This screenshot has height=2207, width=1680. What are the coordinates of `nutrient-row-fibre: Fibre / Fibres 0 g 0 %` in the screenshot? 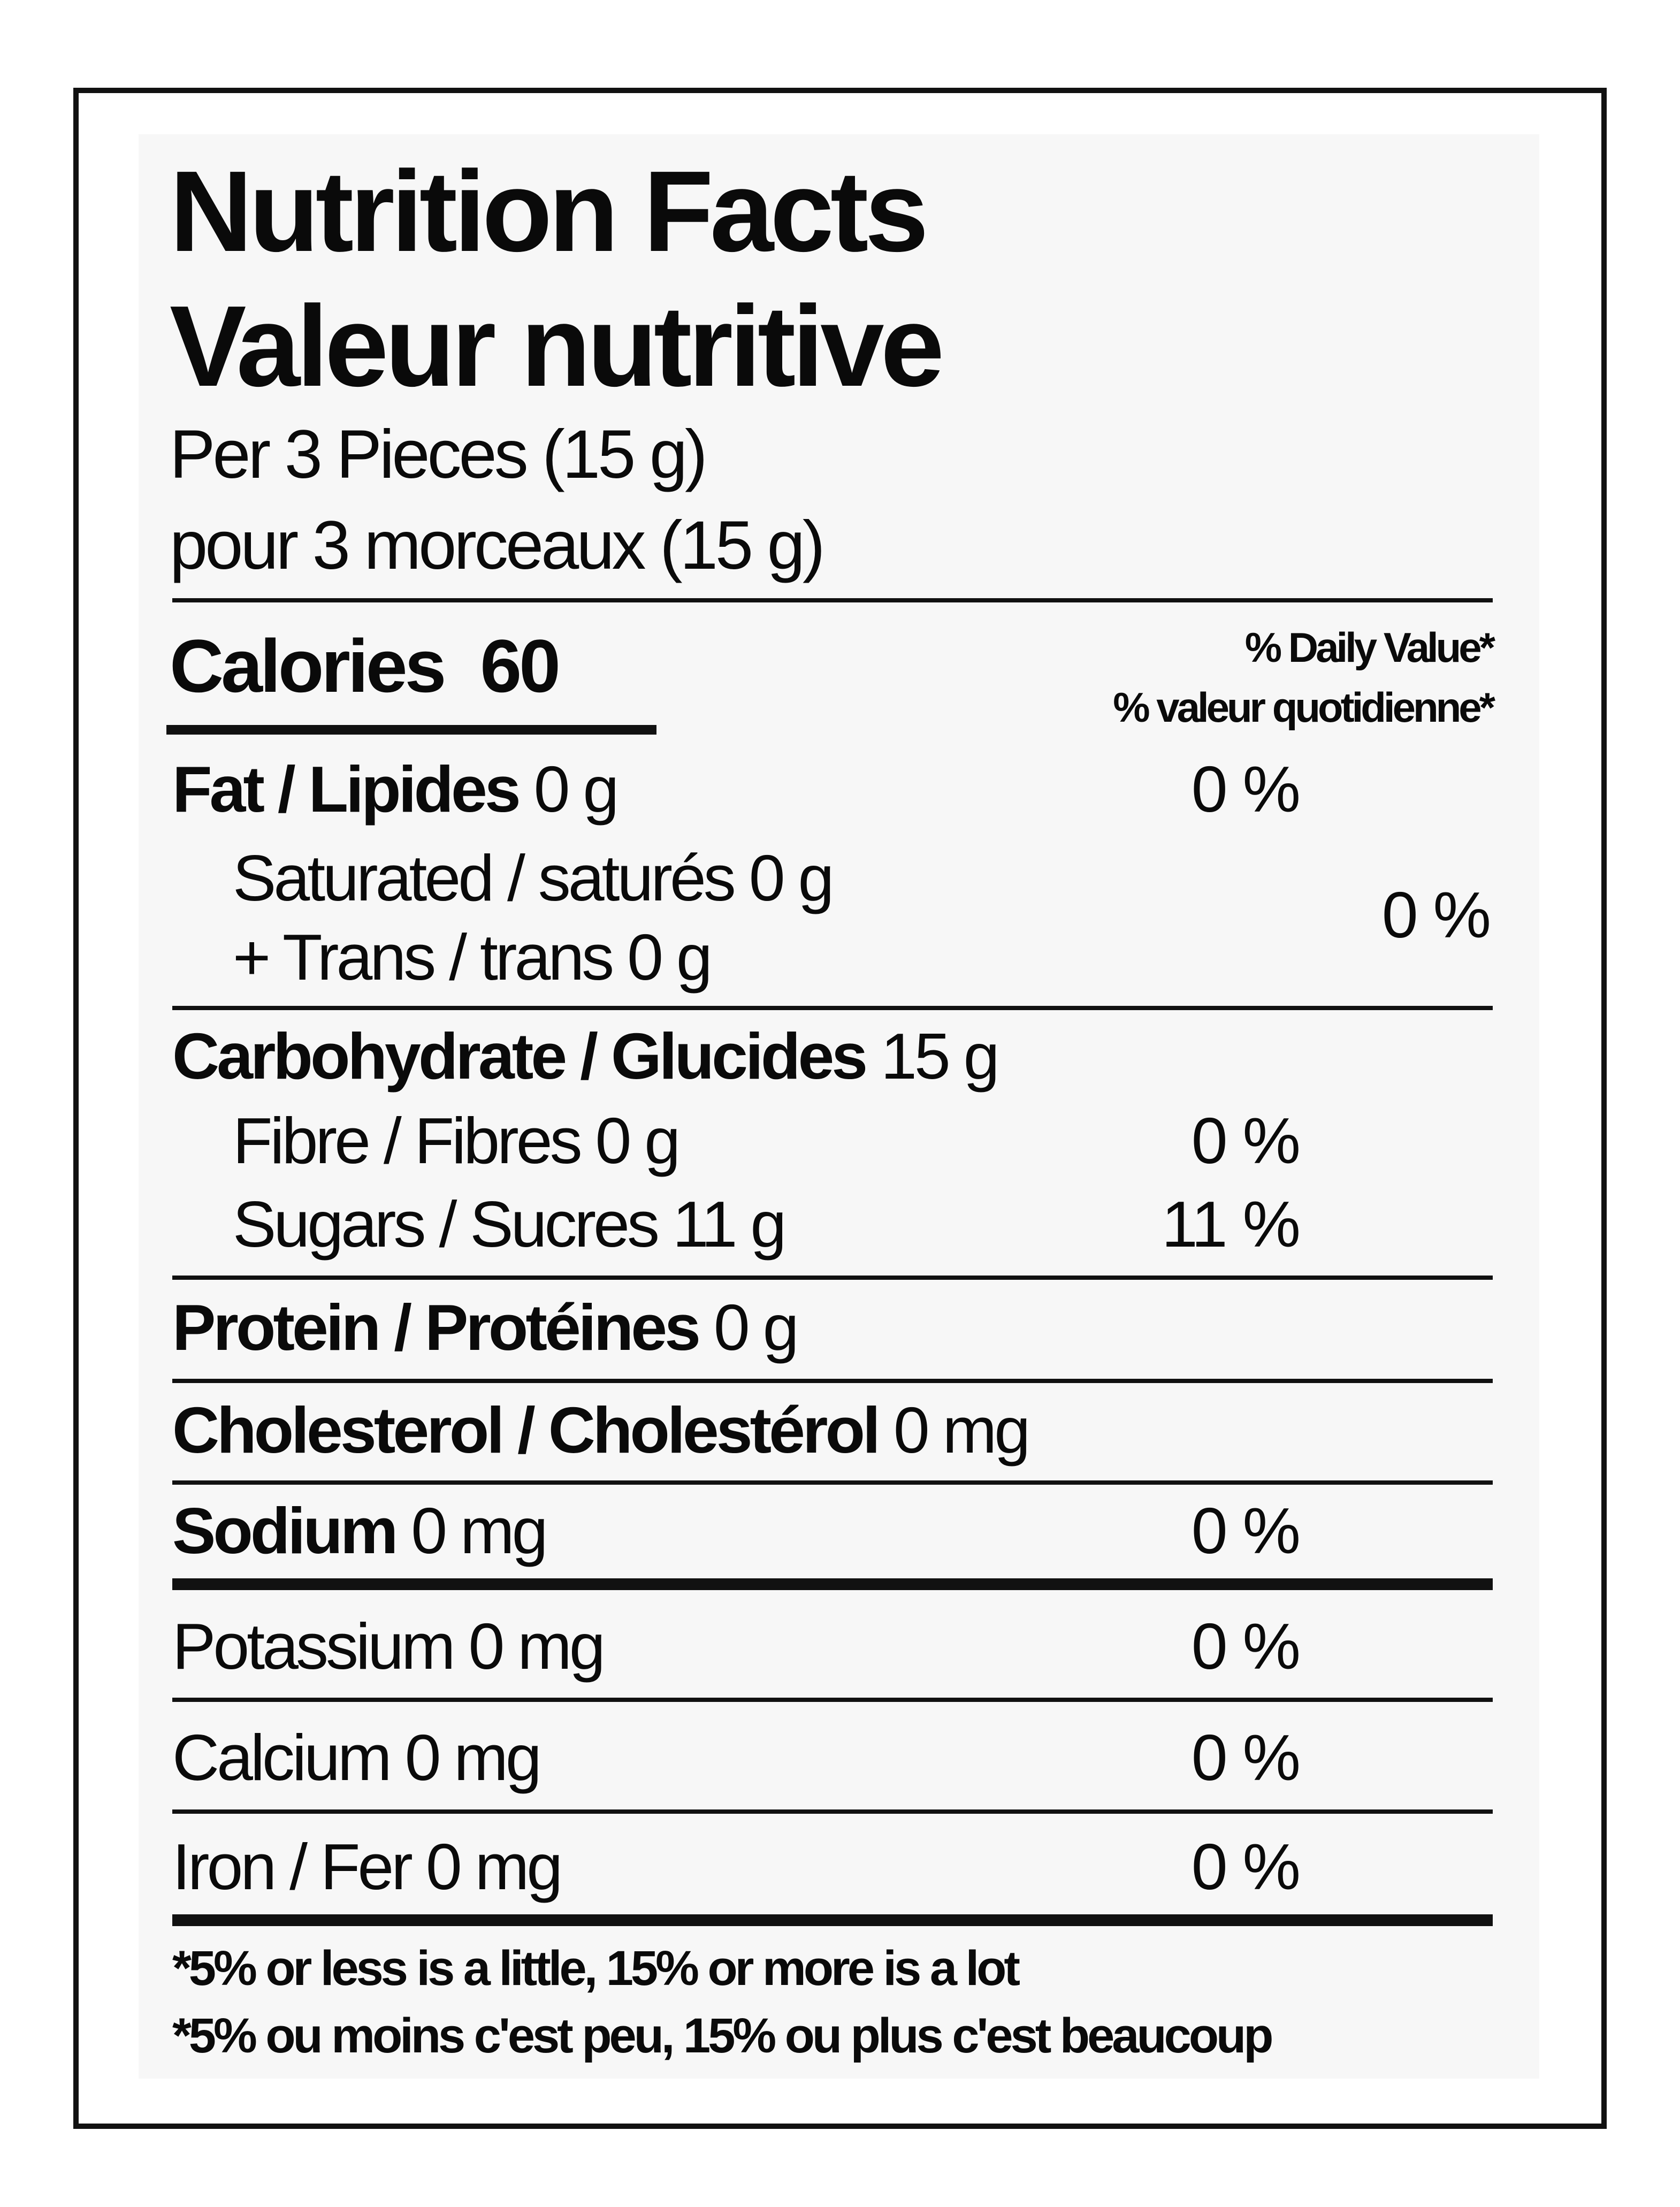 It's located at (861, 1141).